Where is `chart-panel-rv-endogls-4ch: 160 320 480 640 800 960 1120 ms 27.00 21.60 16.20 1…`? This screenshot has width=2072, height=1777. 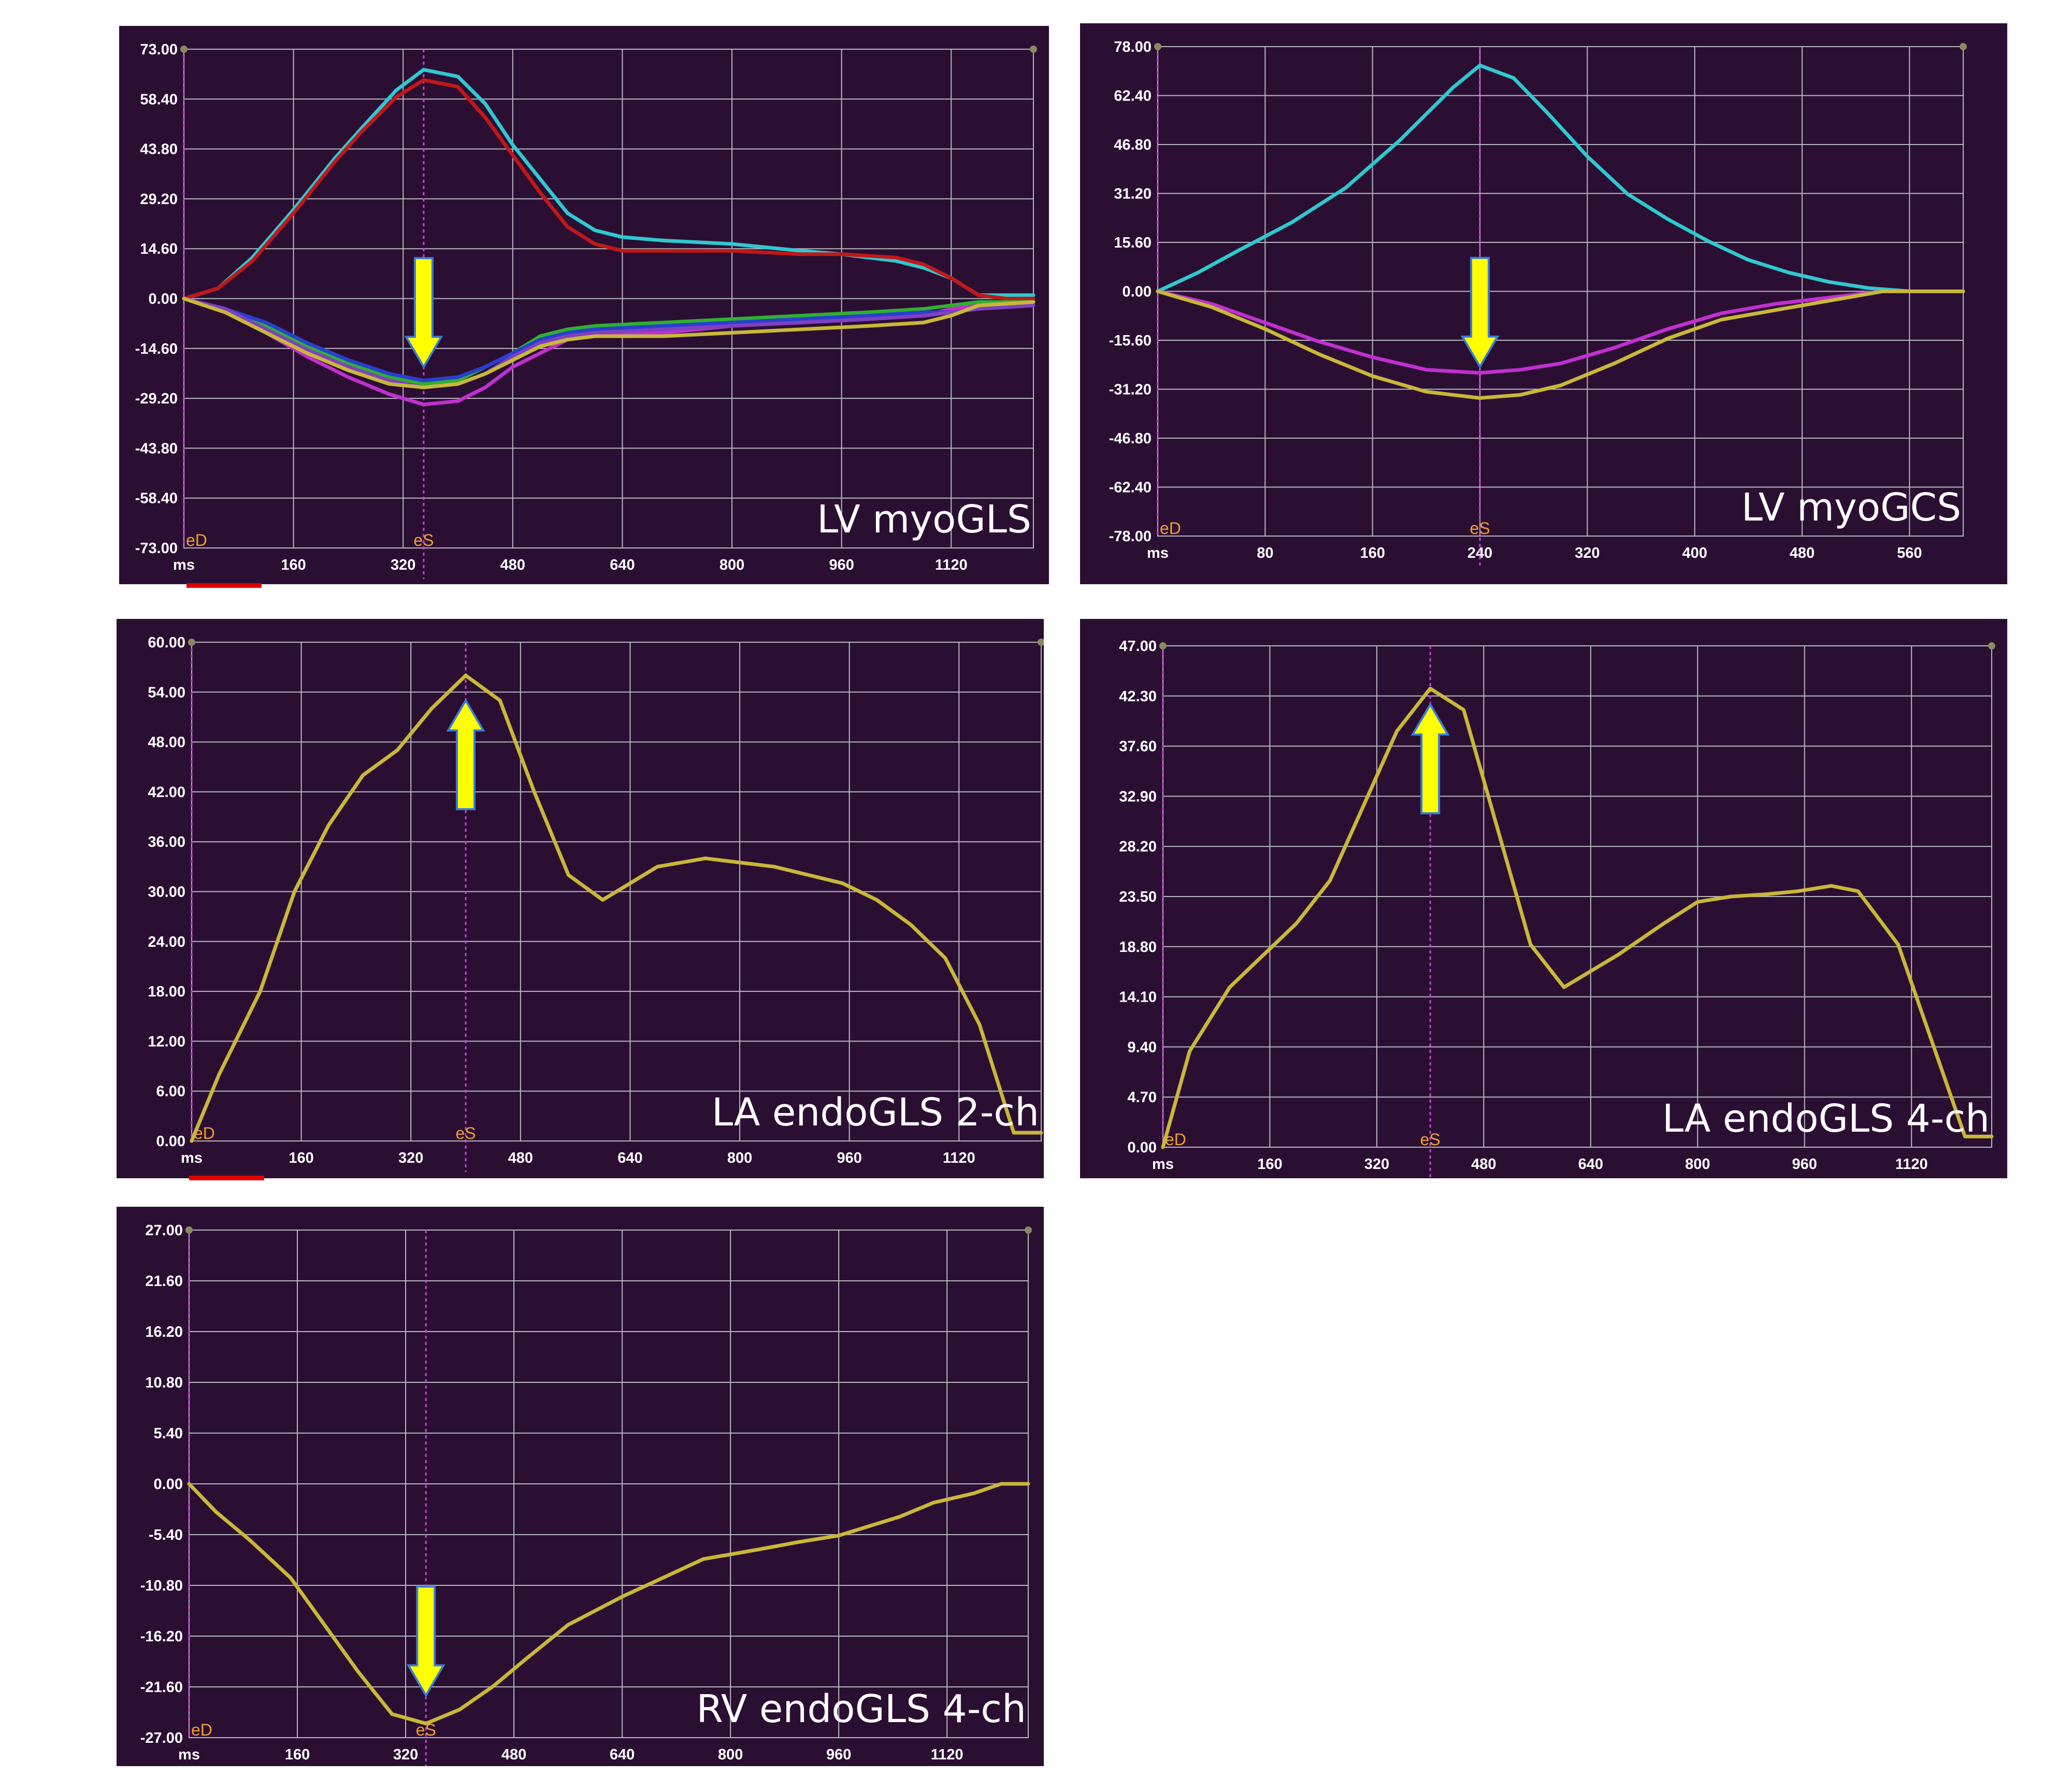
chart-panel-rv-endogls-4ch: 160 320 480 640 800 960 1120 ms 27.00 21.60 16.20 1… is located at coordinates (580, 1486).